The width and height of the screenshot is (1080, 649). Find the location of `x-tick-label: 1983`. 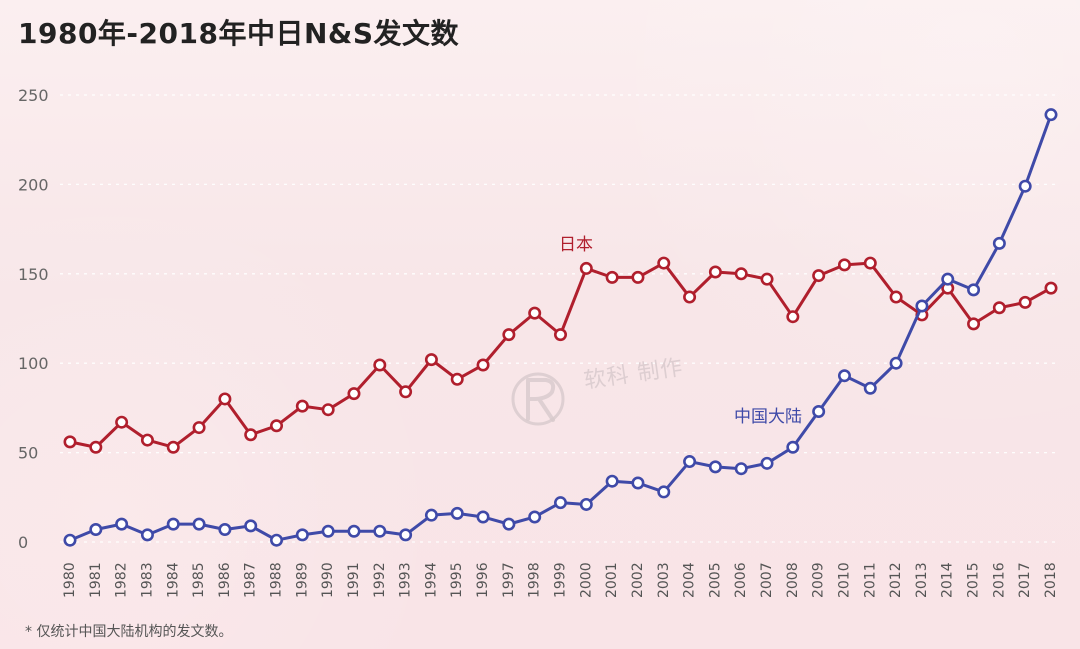

x-tick-label: 1983 is located at coordinates (147, 580).